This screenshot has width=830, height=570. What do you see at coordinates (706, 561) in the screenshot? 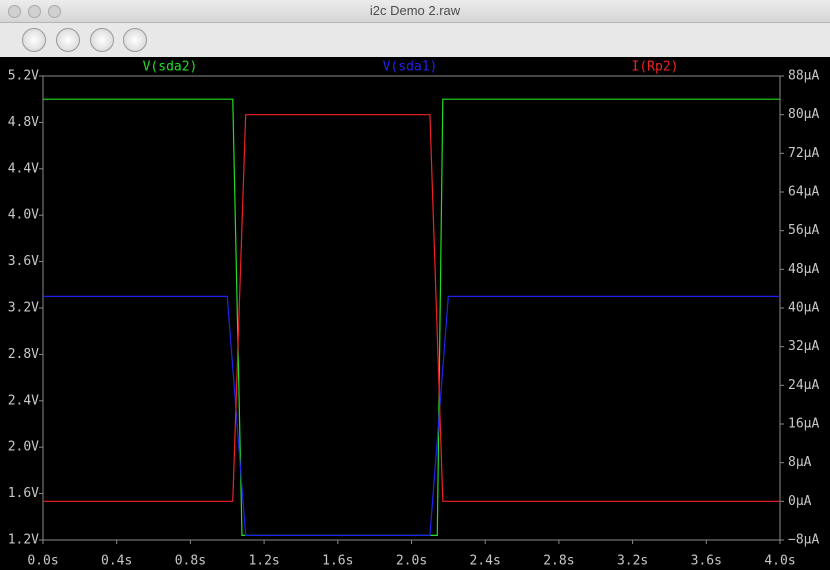
I see `x-tick-label: 3.6s` at bounding box center [706, 561].